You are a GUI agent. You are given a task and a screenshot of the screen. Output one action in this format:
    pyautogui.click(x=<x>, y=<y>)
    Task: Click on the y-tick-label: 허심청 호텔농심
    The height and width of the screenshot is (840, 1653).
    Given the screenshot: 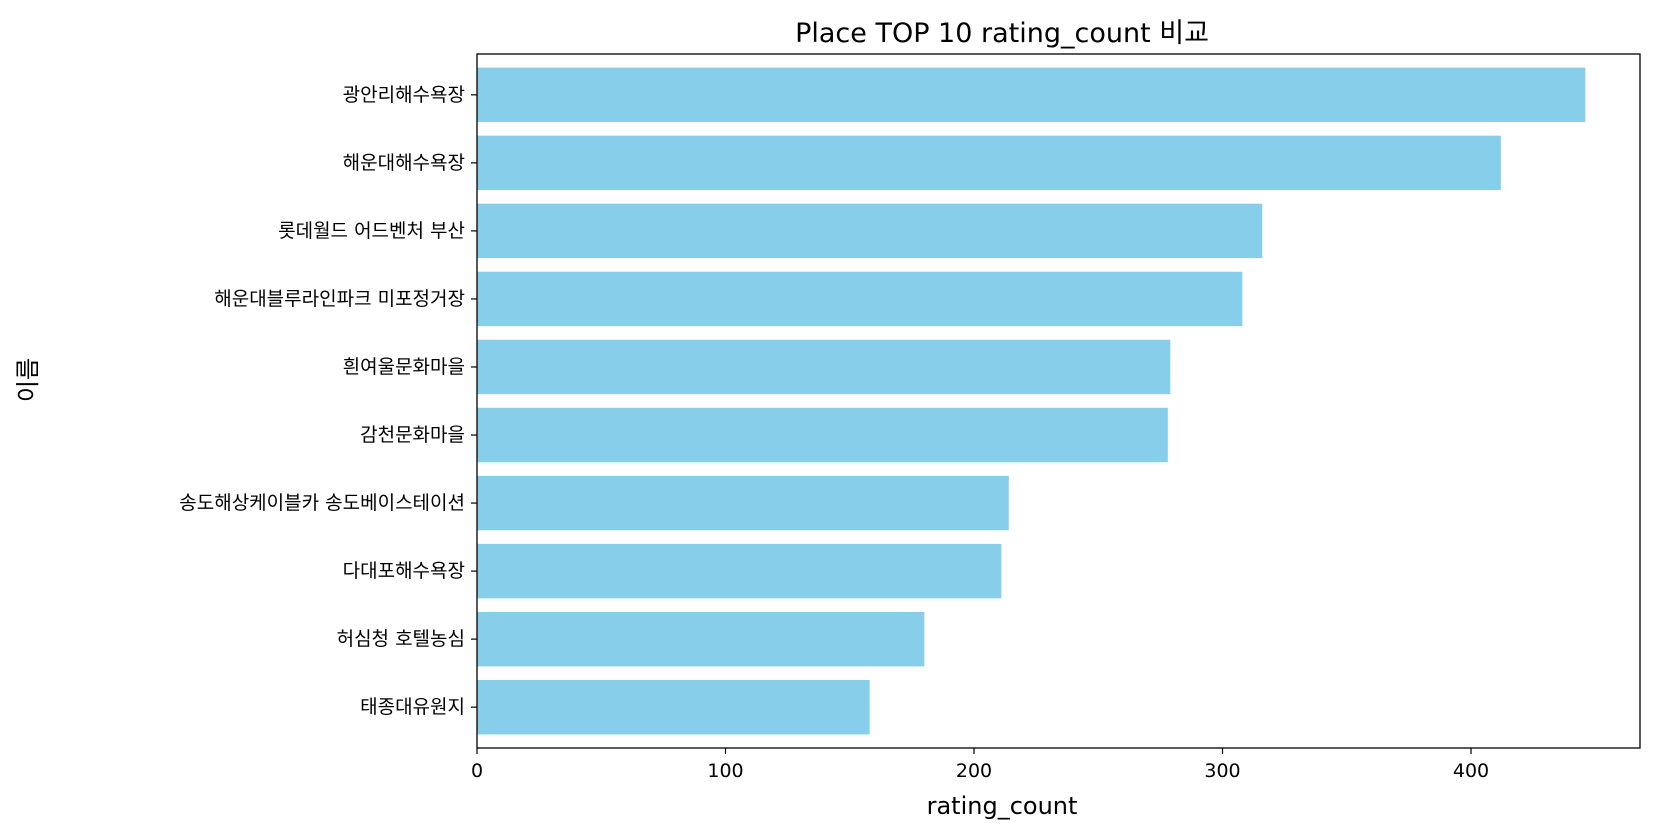 What is the action you would take?
    pyautogui.click(x=401, y=639)
    